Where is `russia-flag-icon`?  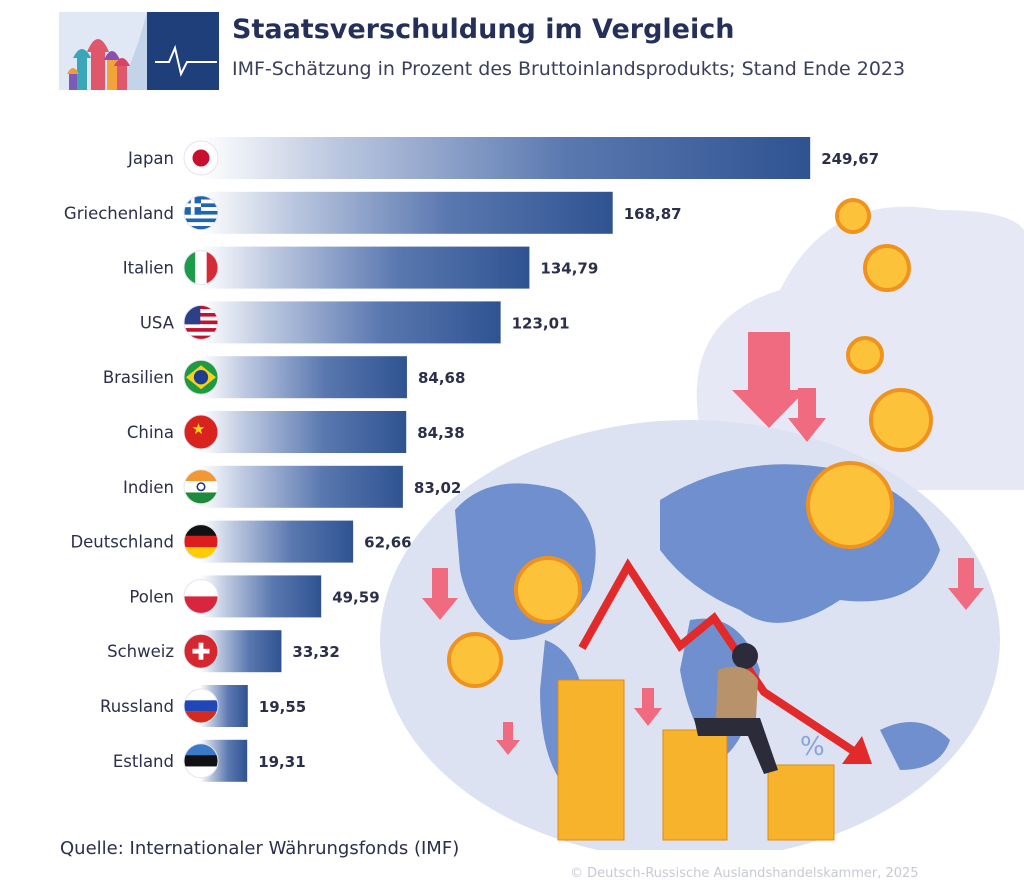 russia-flag-icon is located at coordinates (201, 706).